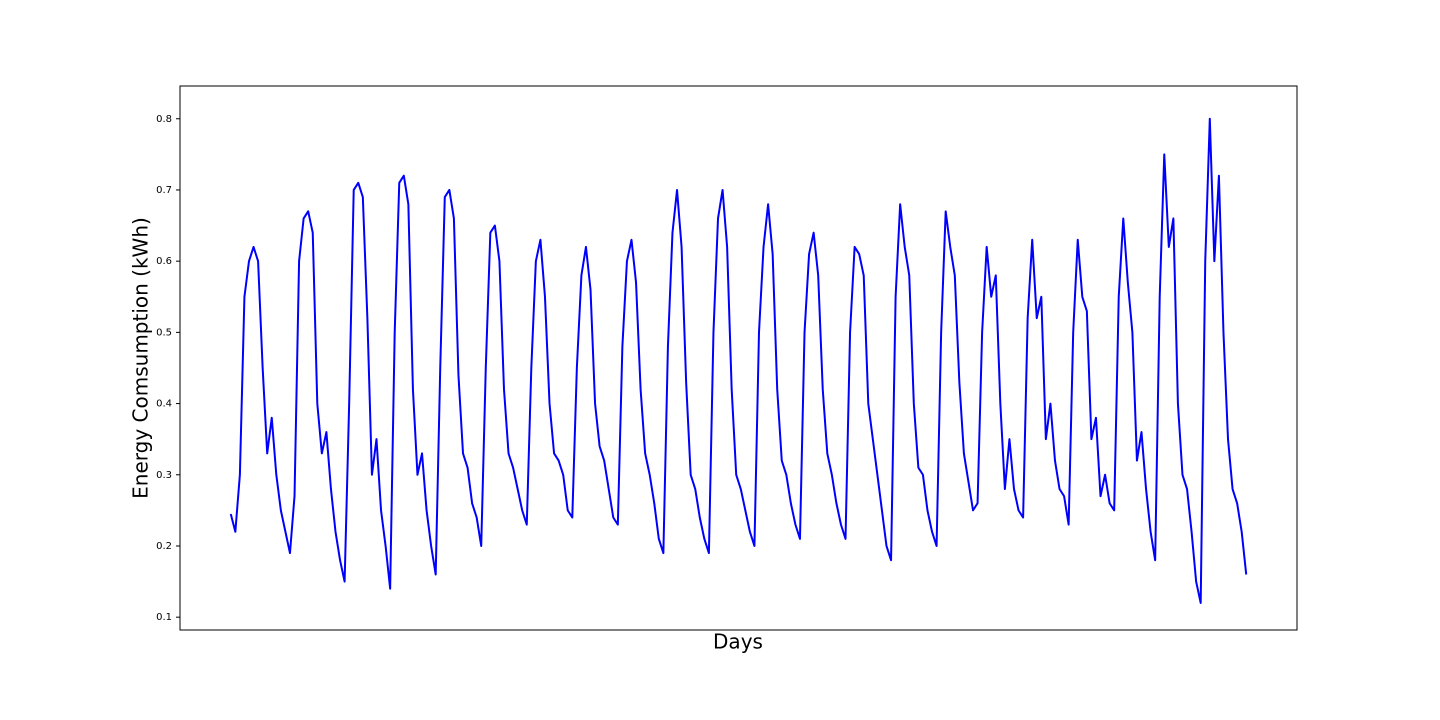 This screenshot has height=720, width=1440. I want to click on y-tick-label: 0.4, so click(164, 404).